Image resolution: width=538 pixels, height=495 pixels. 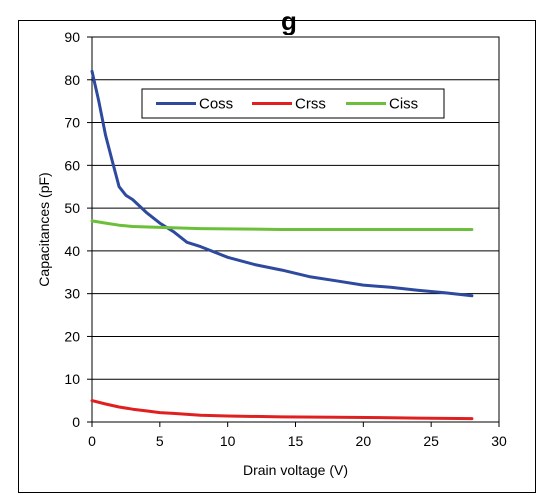 What do you see at coordinates (295, 470) in the screenshot?
I see `x-axis-label: Drain voltage (V)` at bounding box center [295, 470].